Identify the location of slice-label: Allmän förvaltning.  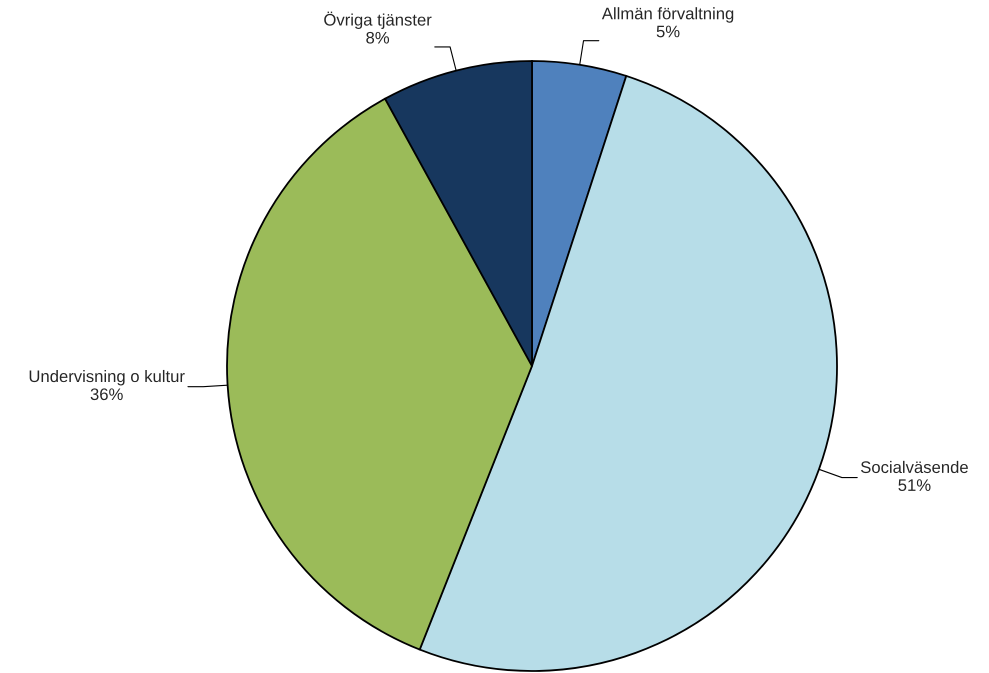
(668, 15).